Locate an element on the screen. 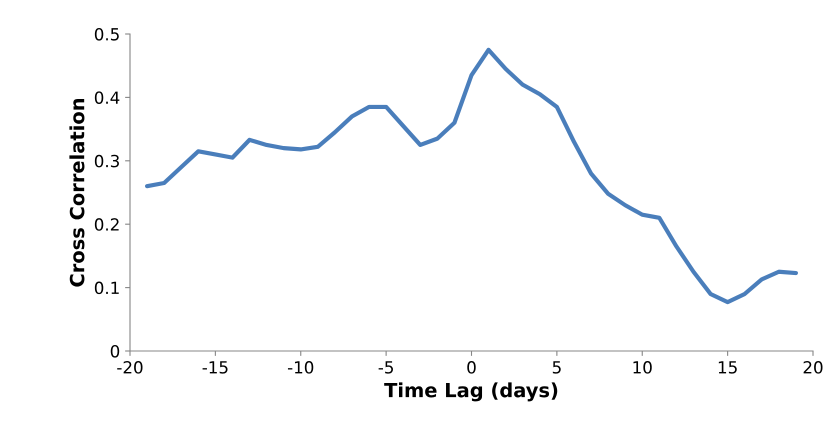 The width and height of the screenshot is (839, 441). x-tick-label: 0 is located at coordinates (471, 367).